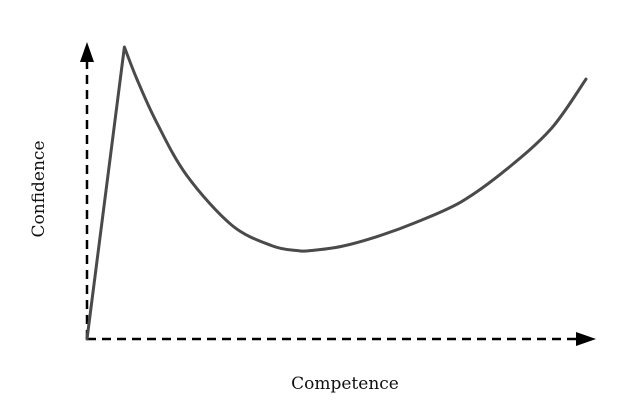 This screenshot has width=638, height=411. What do you see at coordinates (87, 52) in the screenshot?
I see `y-axis-arrow` at bounding box center [87, 52].